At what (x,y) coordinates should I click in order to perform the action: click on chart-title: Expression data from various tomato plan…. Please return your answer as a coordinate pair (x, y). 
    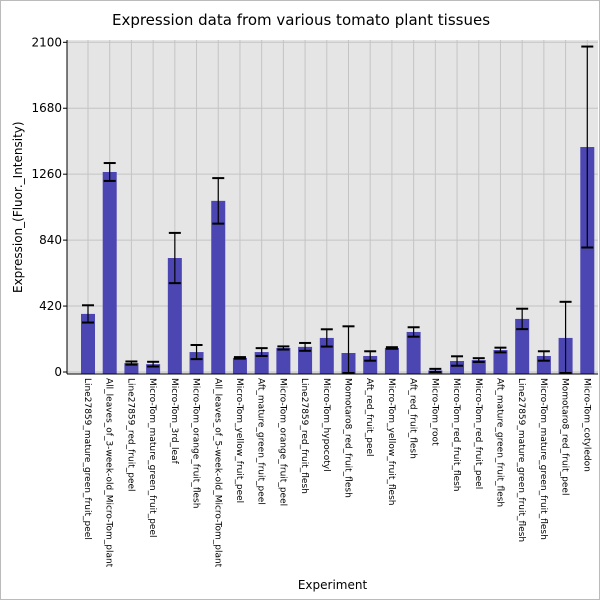
    Looking at the image, I should click on (301, 20).